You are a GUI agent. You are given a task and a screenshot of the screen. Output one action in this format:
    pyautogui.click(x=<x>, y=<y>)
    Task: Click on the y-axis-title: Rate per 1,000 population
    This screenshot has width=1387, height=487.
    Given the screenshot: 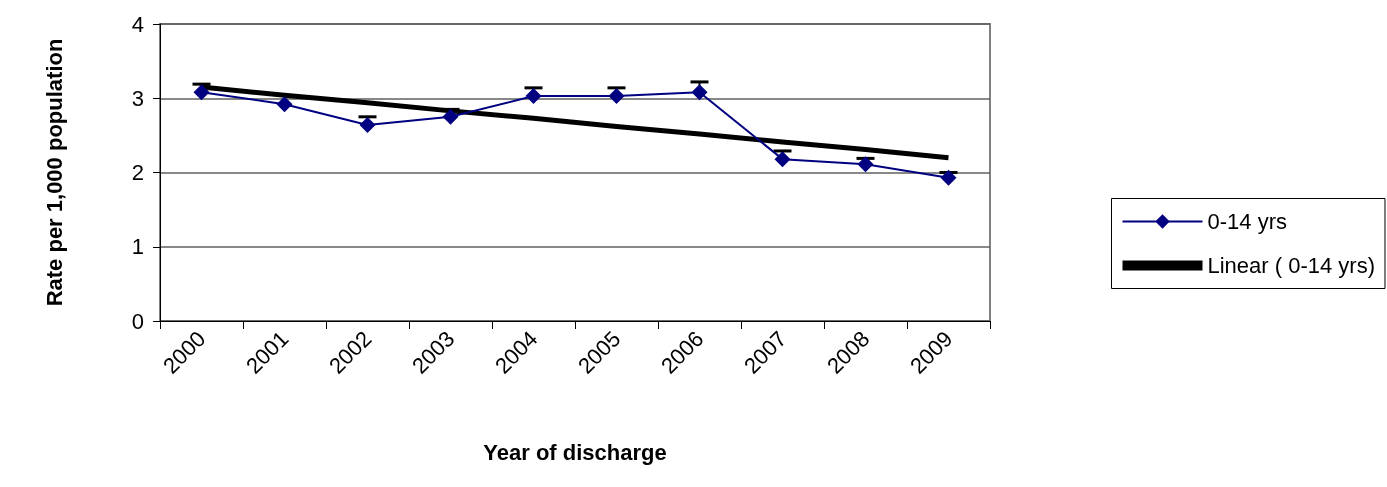 What is the action you would take?
    pyautogui.click(x=54, y=172)
    